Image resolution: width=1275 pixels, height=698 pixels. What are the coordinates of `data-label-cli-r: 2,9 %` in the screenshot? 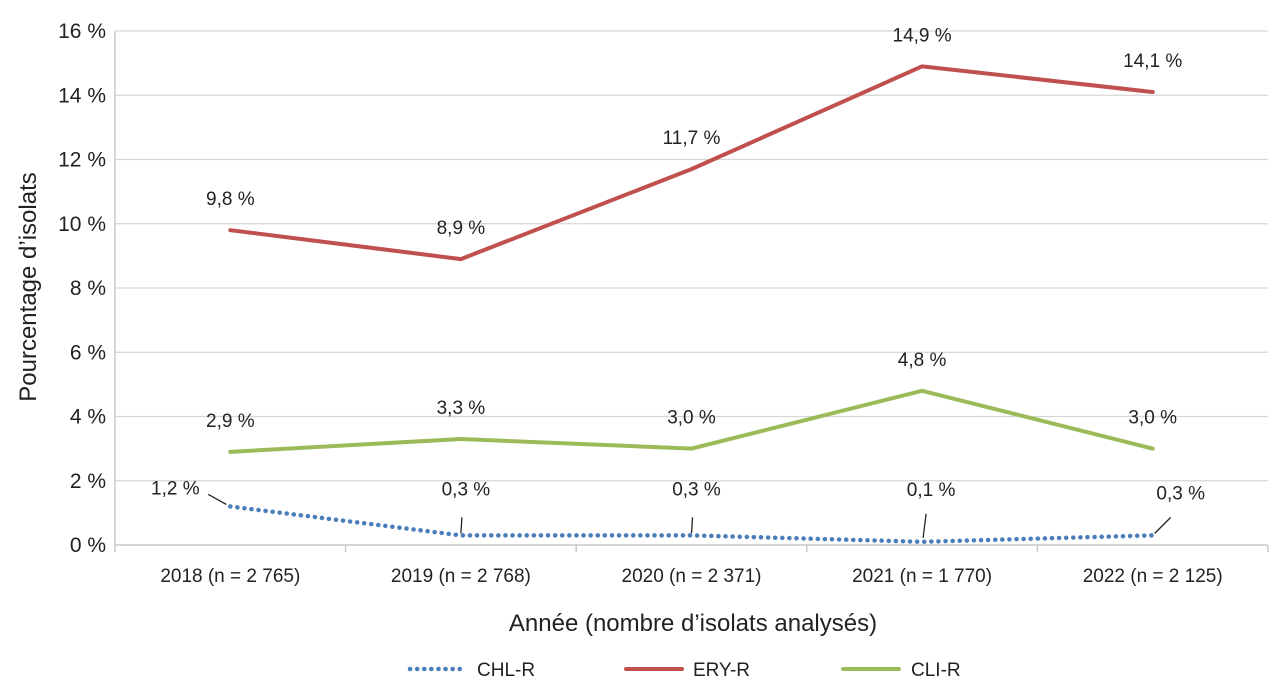 It's located at (230, 421).